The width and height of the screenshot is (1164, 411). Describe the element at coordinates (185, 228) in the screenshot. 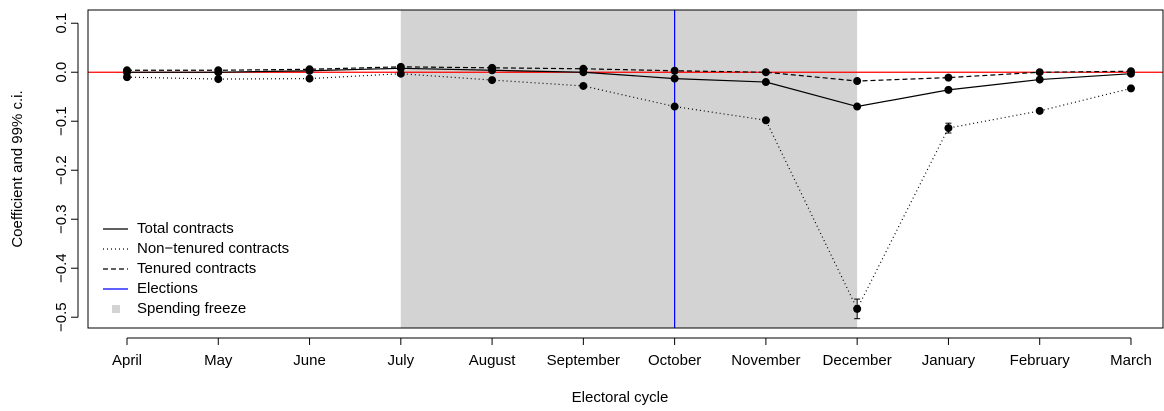

I see `legend-label: Total contracts` at that location.